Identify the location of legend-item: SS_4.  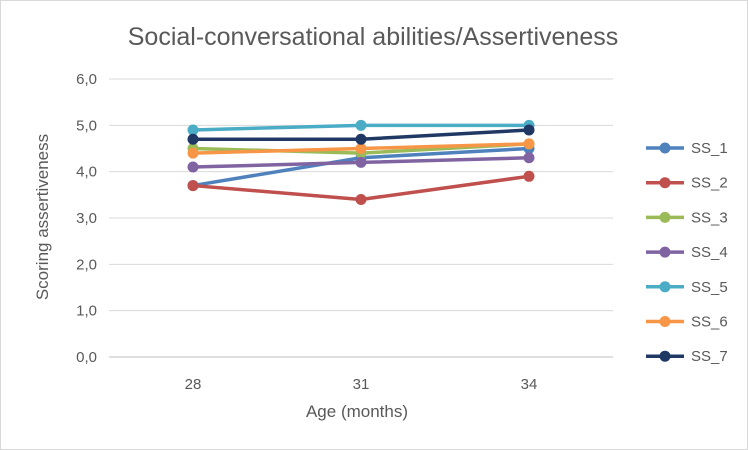
(687, 252).